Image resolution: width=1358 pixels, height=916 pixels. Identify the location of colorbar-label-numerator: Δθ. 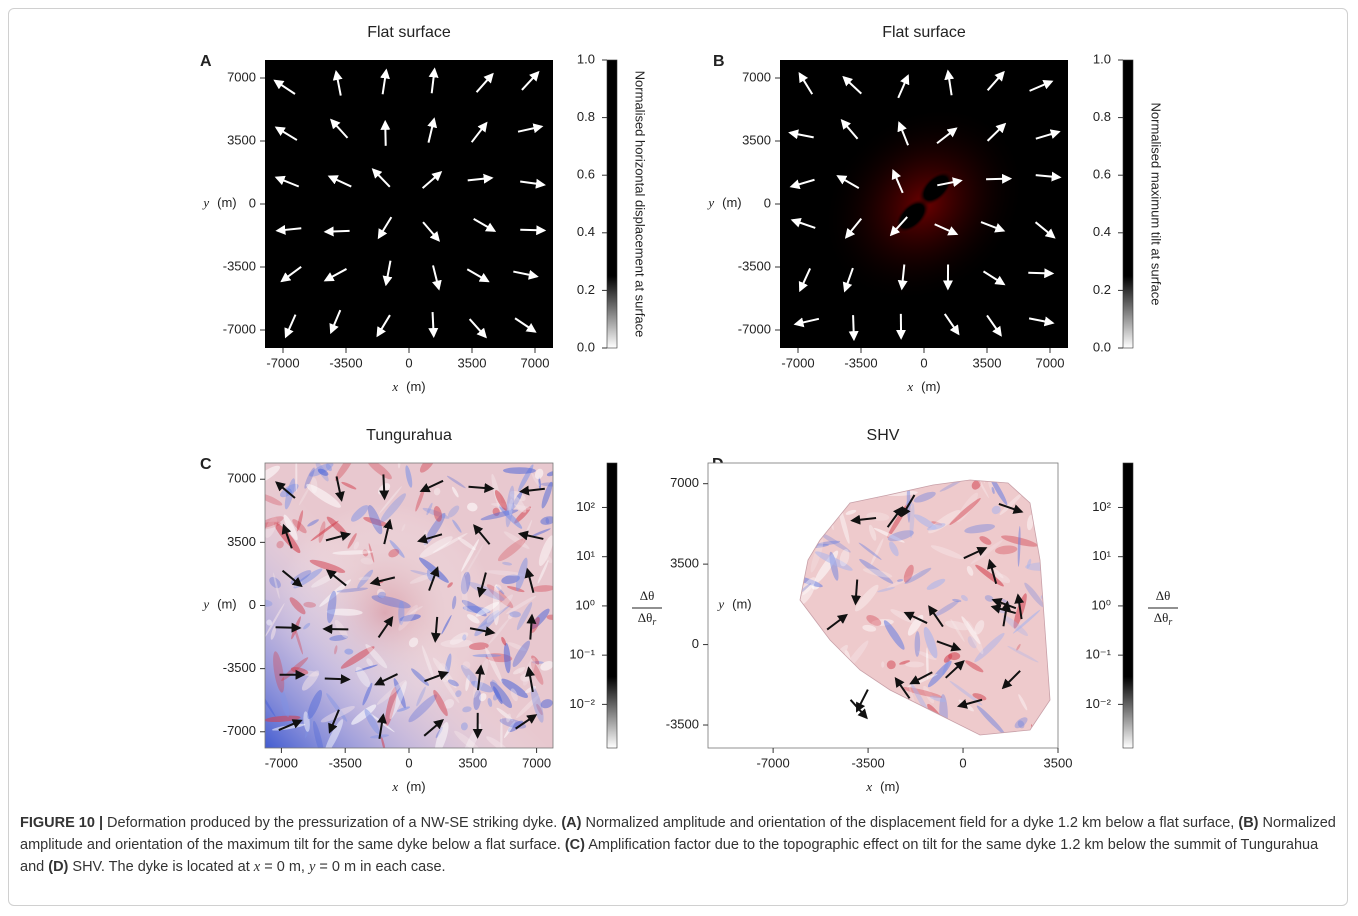
(1163, 595).